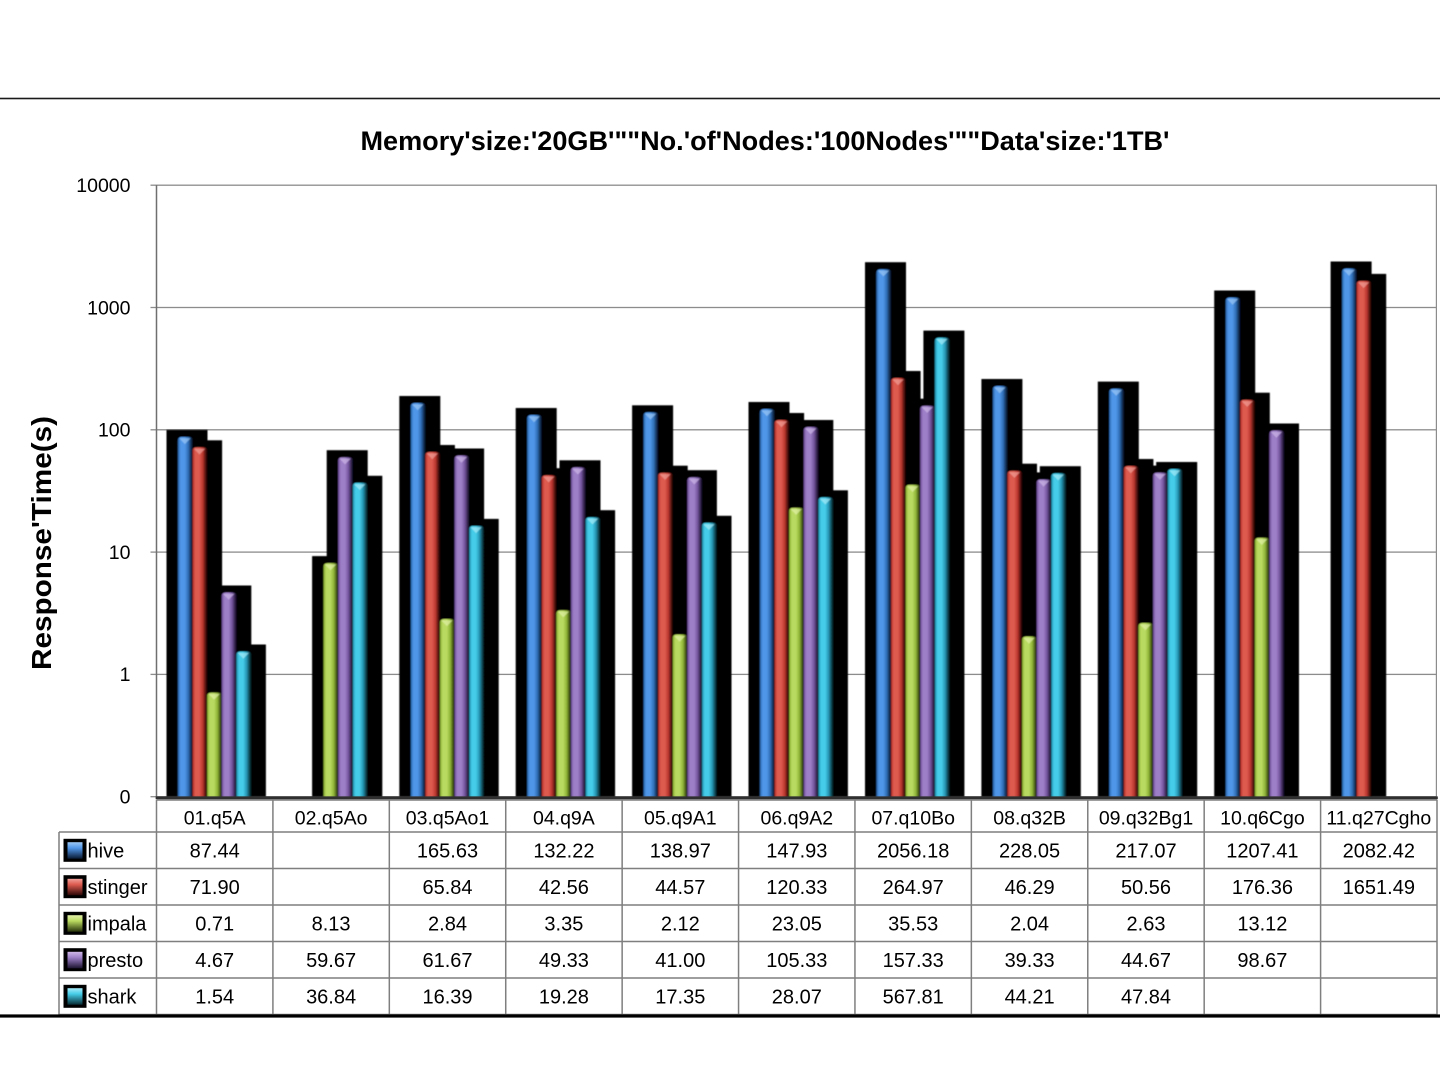 The image size is (1440, 1085). I want to click on svg-text: 39.33, so click(1030, 961).